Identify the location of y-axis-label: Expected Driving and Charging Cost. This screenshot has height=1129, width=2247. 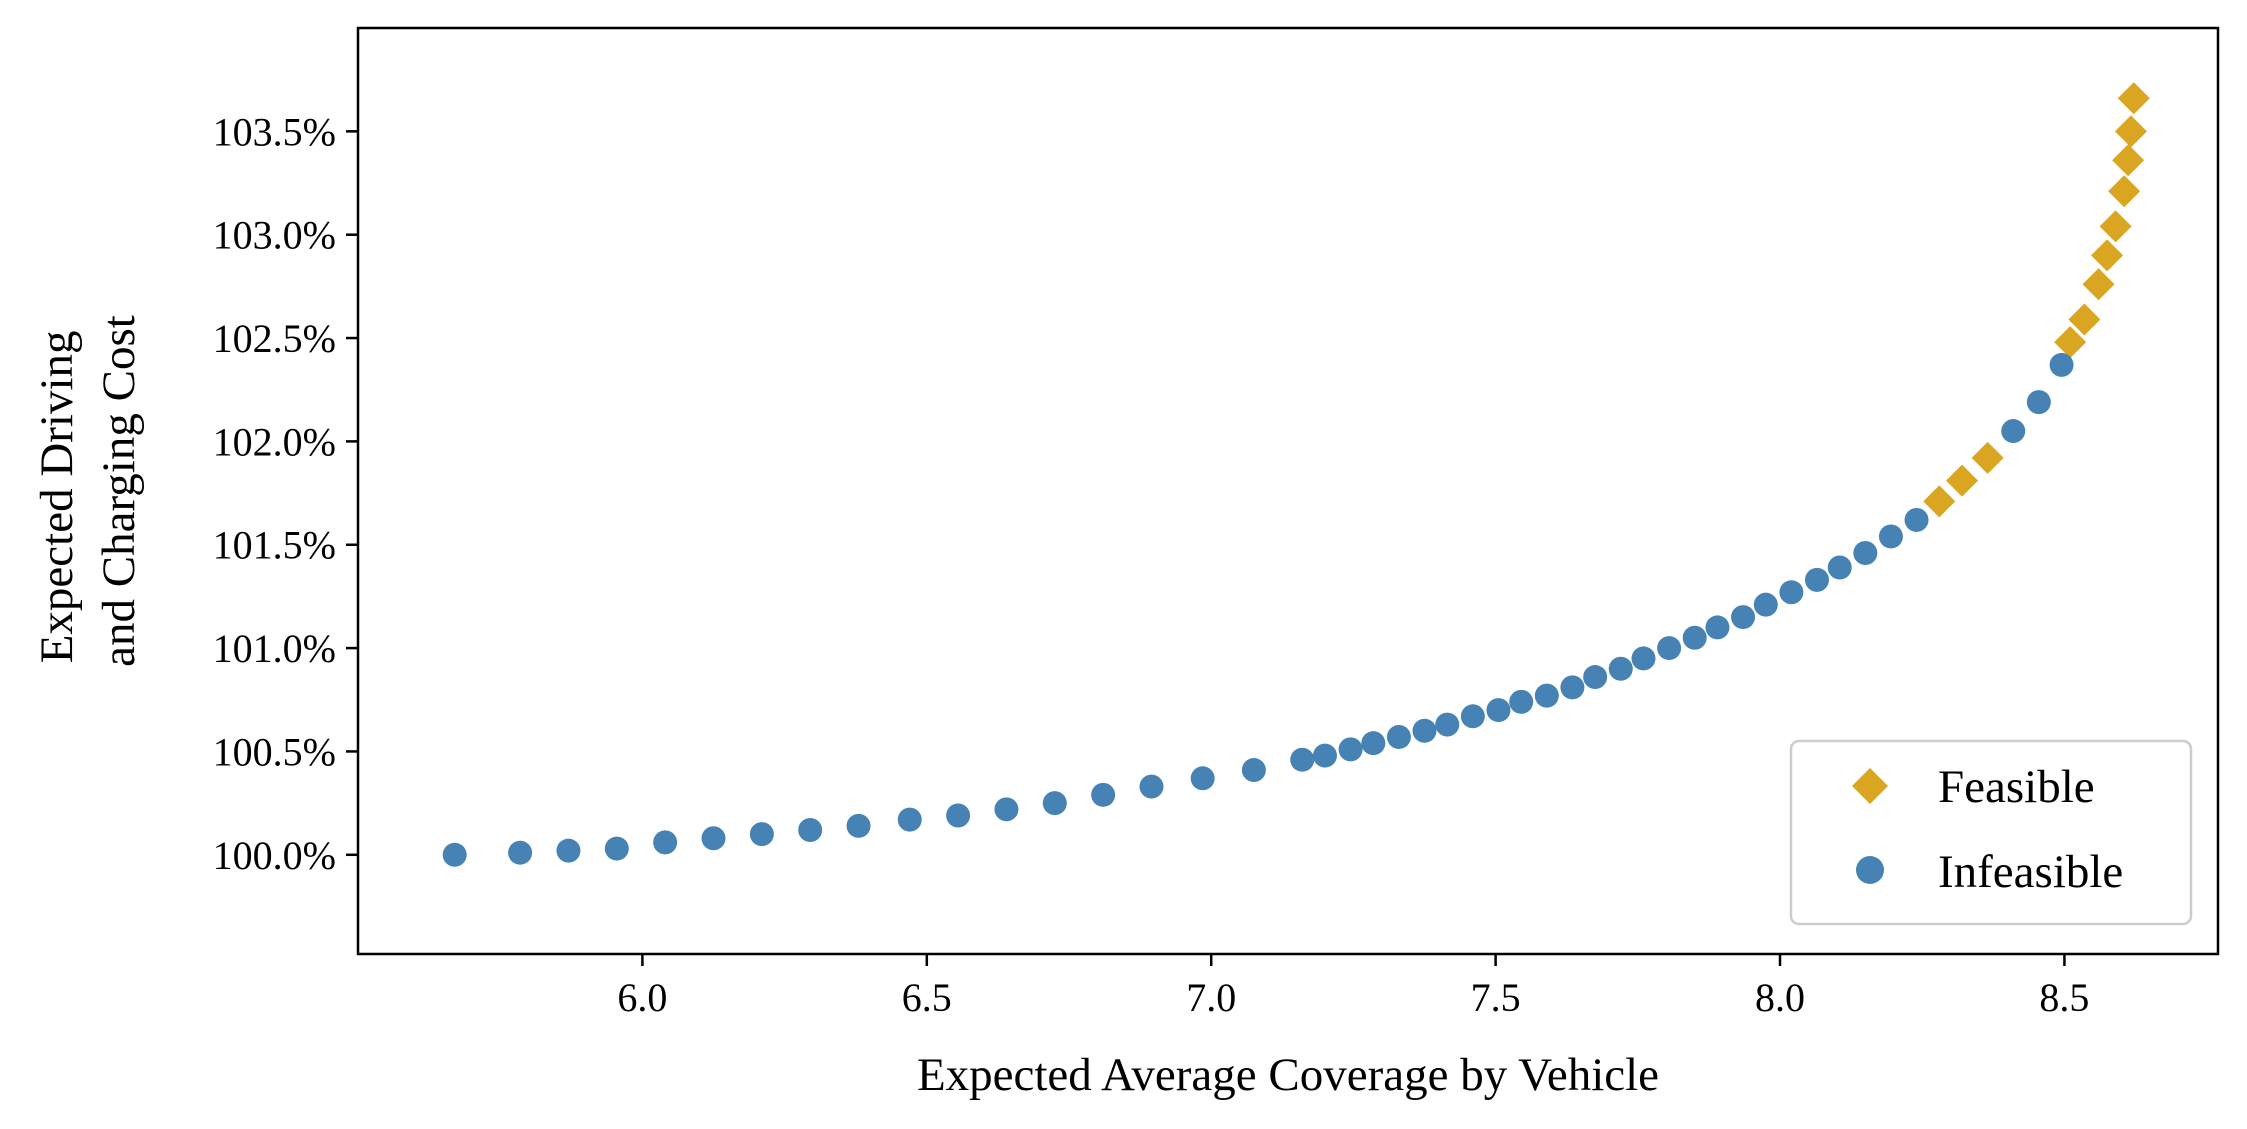
(88, 491).